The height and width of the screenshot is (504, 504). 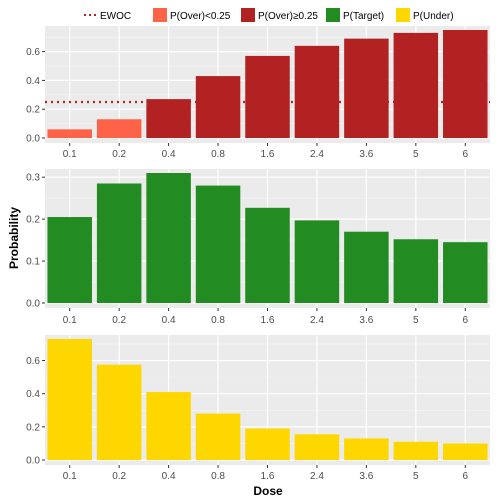 What do you see at coordinates (363, 16) in the screenshot?
I see `legend-label-3: P(Target)` at bounding box center [363, 16].